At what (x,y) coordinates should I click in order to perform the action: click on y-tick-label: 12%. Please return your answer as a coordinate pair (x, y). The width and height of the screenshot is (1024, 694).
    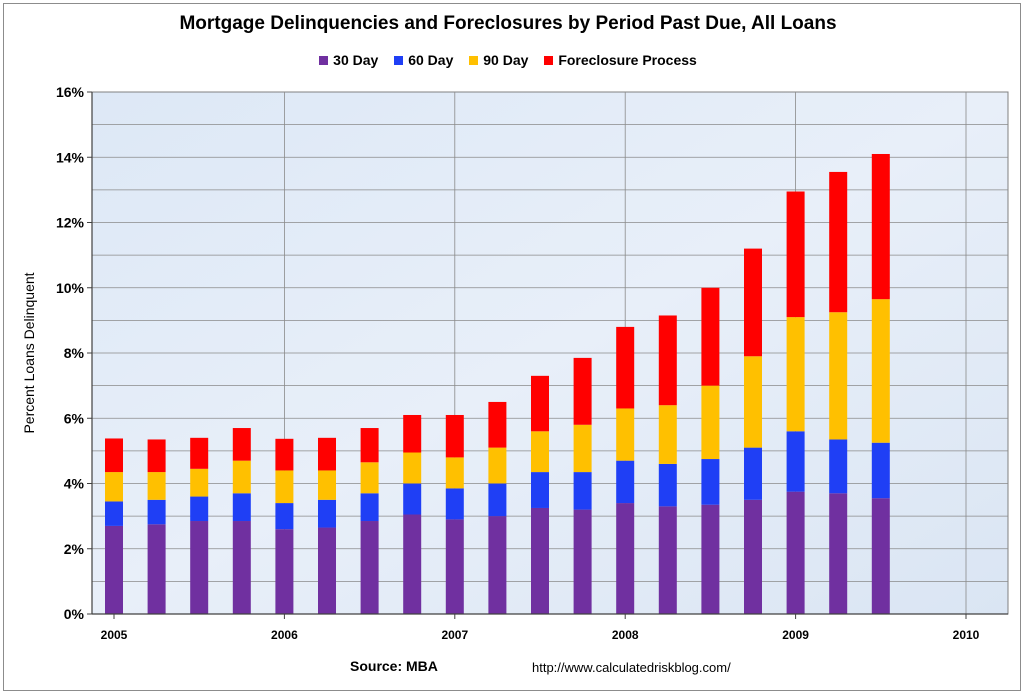
    Looking at the image, I should click on (70, 223).